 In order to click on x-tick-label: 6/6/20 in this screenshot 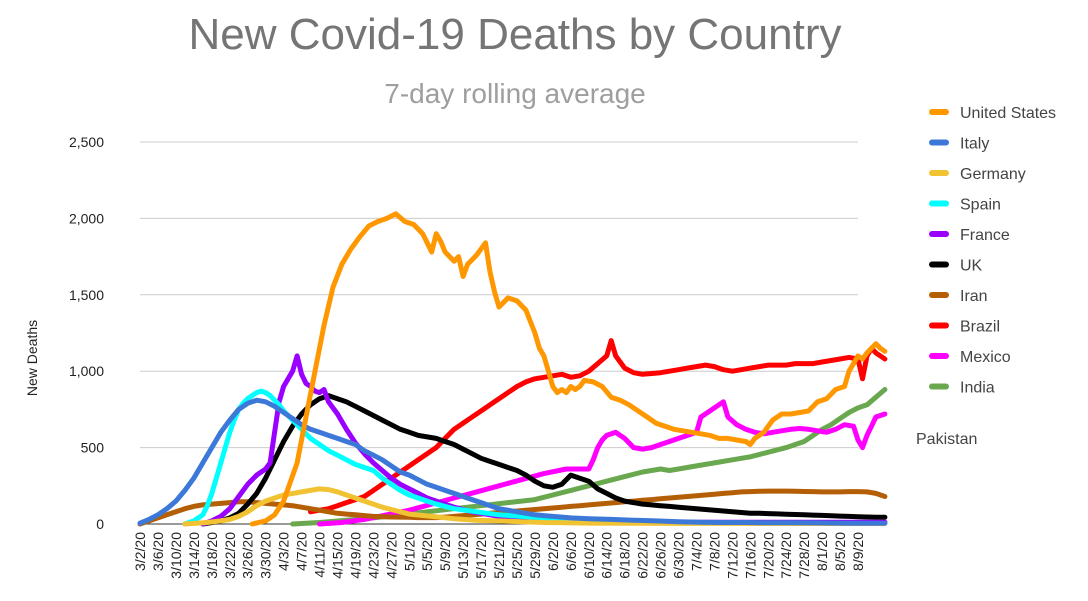, I will do `click(571, 551)`.